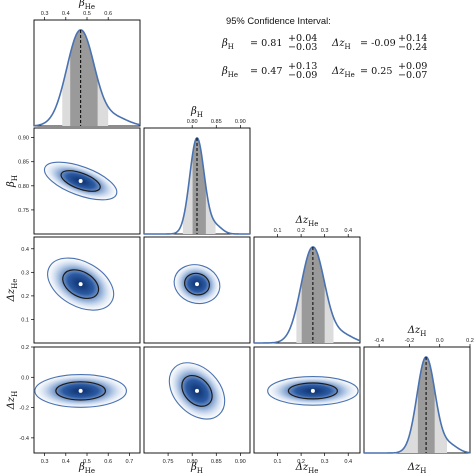 This screenshot has width=474, height=474. I want to click on left-tick-label: 0.90, so click(23, 139).